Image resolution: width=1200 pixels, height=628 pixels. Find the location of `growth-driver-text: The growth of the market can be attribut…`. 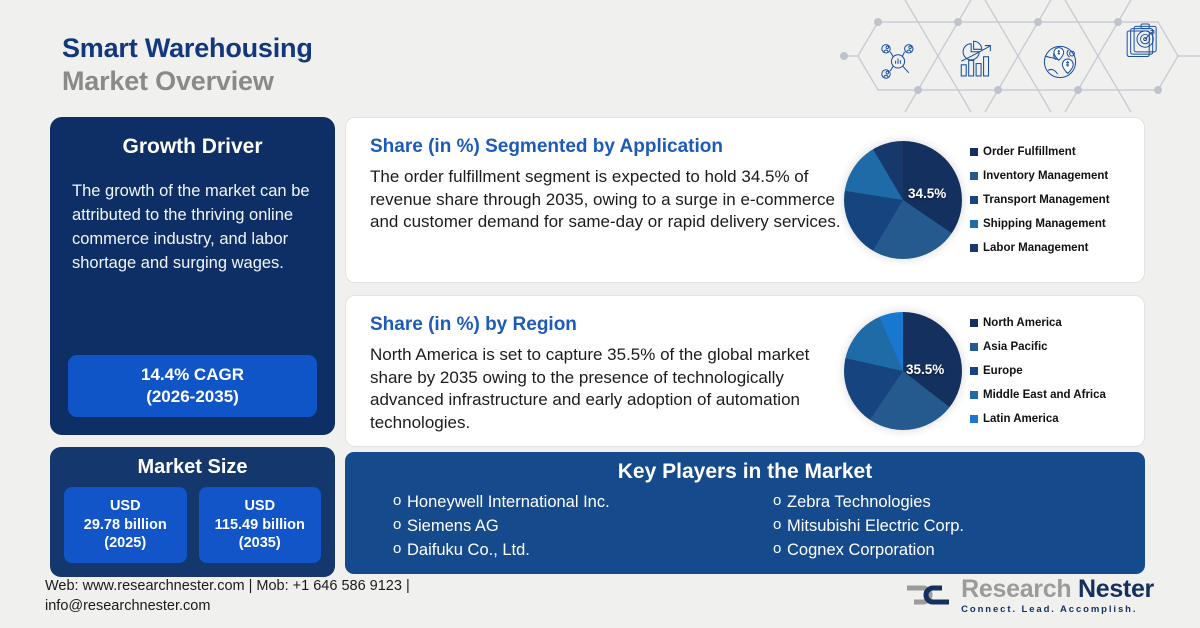

growth-driver-text: The growth of the market can be attribut… is located at coordinates (191, 227).